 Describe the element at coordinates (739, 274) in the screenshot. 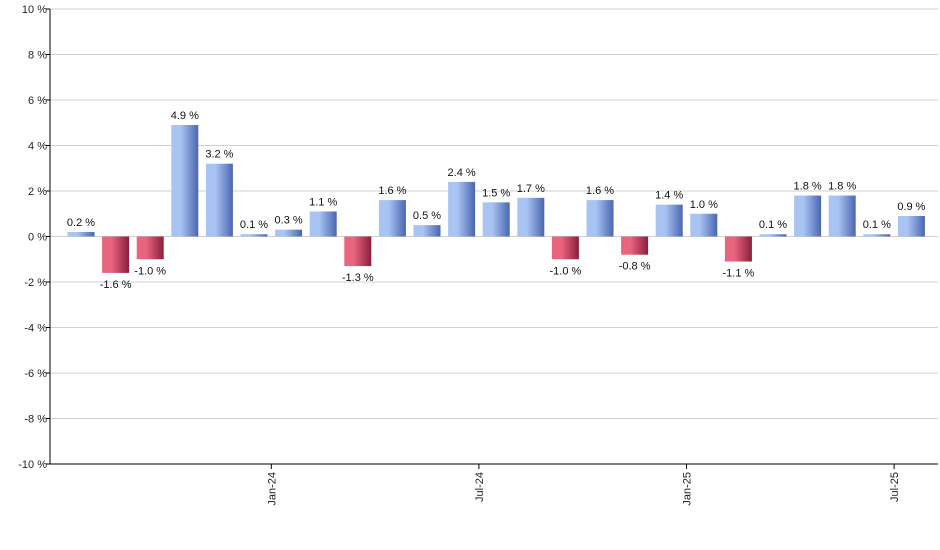

I see `data-label: -1.1 %` at that location.